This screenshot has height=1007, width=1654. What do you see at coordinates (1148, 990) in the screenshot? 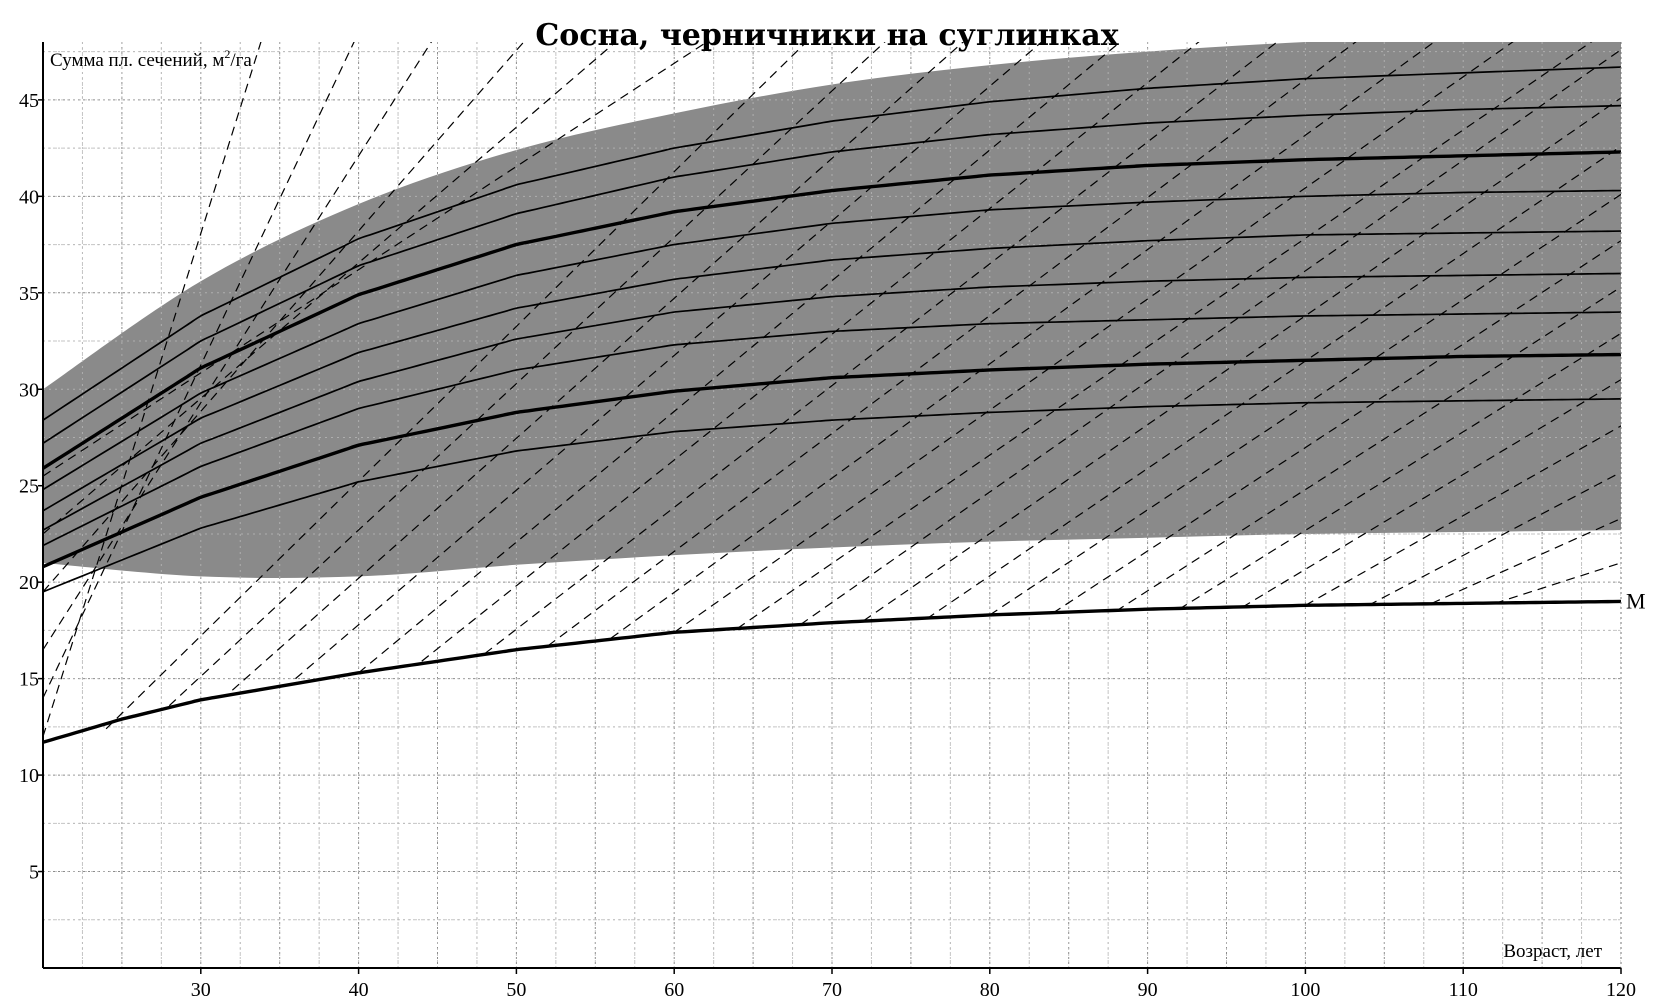
I see `x-tick-label: 90` at bounding box center [1148, 990].